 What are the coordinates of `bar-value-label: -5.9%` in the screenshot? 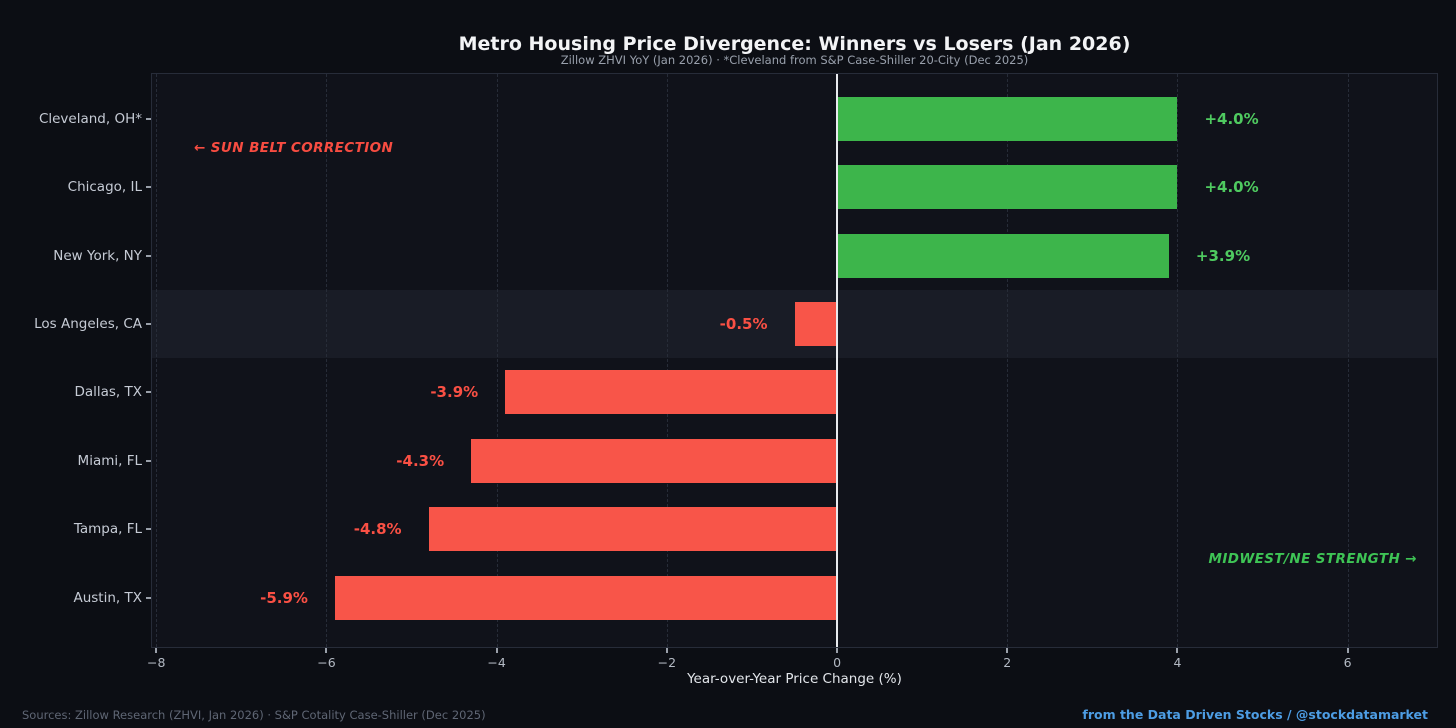 It's located at (284, 597).